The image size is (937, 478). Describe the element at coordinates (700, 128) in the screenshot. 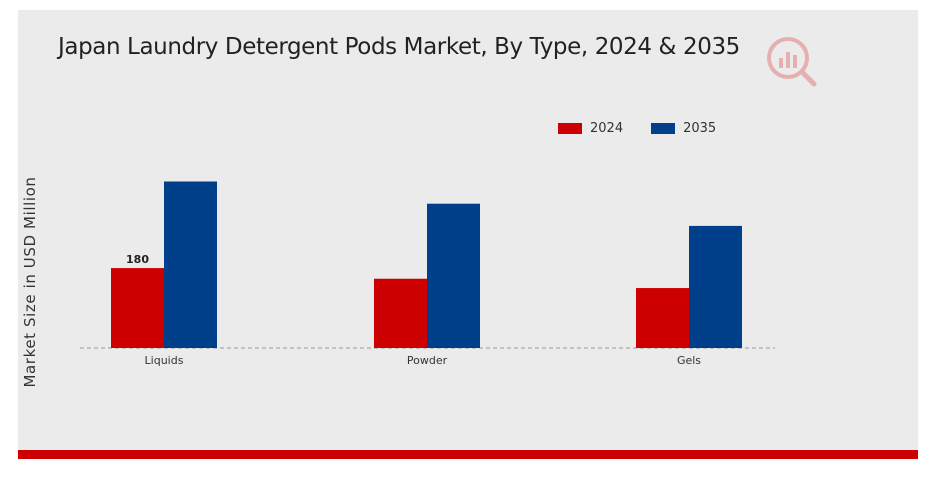

I see `legend-label-2035: 2035` at that location.